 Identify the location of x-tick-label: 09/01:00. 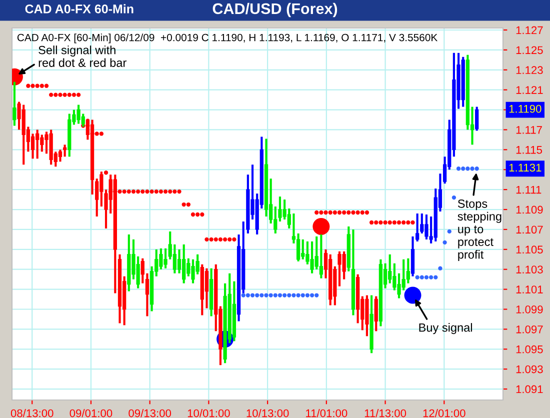
(91, 413).